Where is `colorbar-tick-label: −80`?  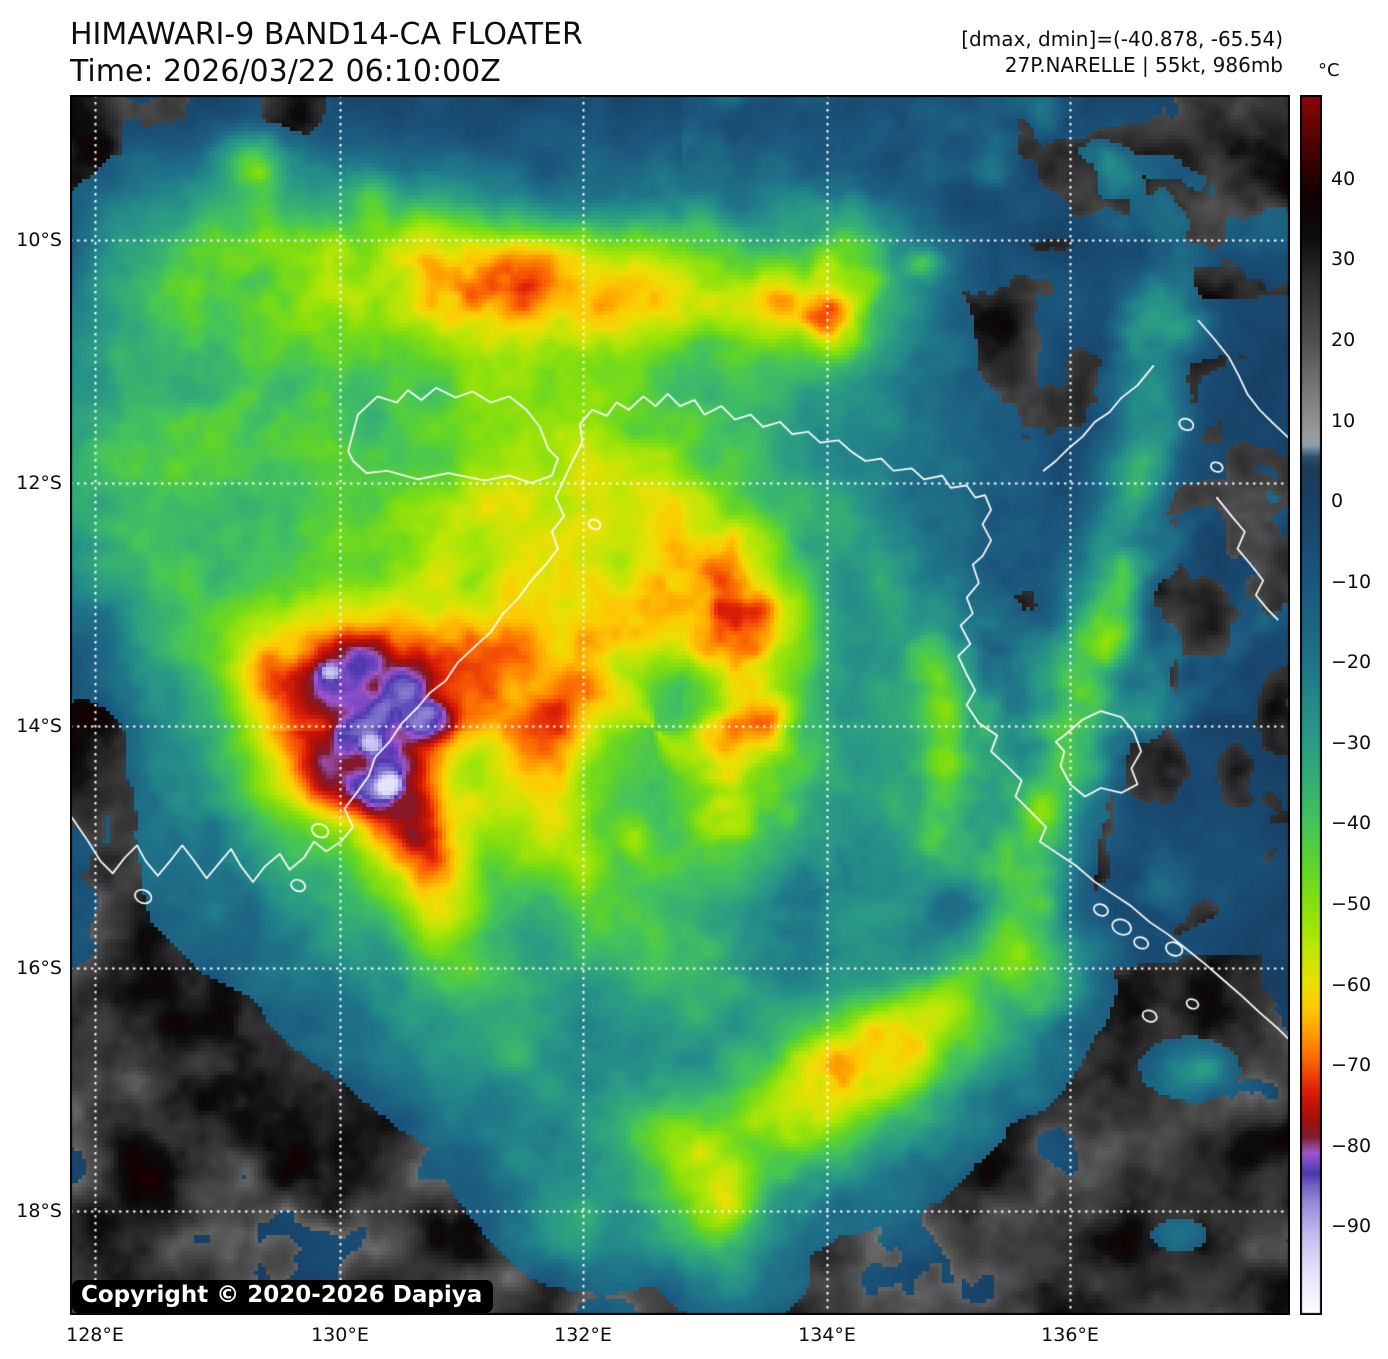 colorbar-tick-label: −80 is located at coordinates (1351, 1145).